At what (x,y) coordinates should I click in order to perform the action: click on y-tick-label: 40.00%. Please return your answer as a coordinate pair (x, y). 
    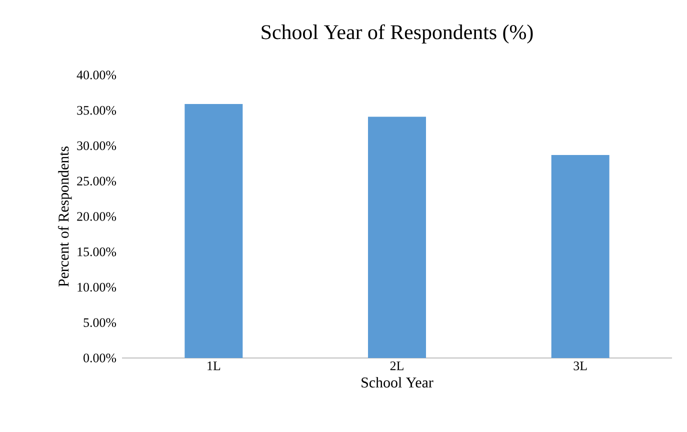
    Looking at the image, I should click on (96, 75).